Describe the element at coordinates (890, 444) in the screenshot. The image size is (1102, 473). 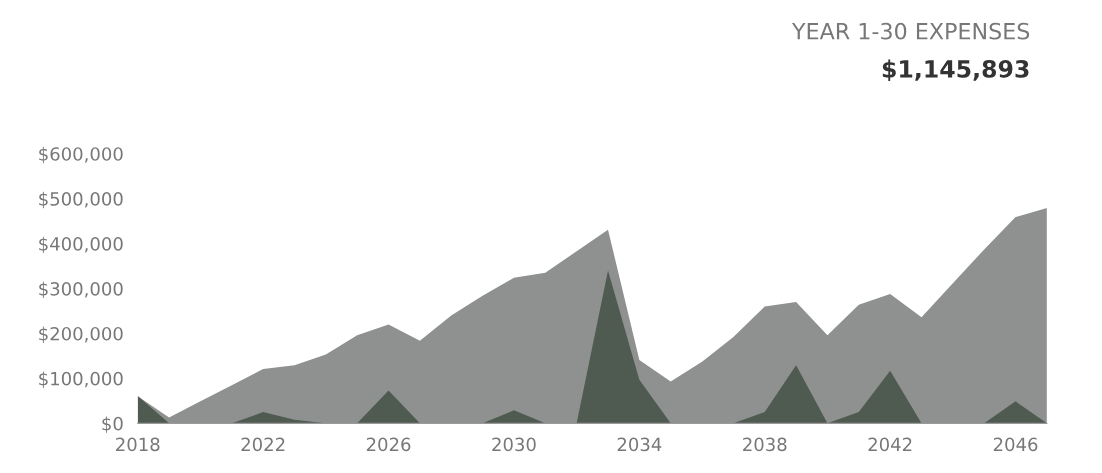
I see `x-tick-label: 2042` at that location.